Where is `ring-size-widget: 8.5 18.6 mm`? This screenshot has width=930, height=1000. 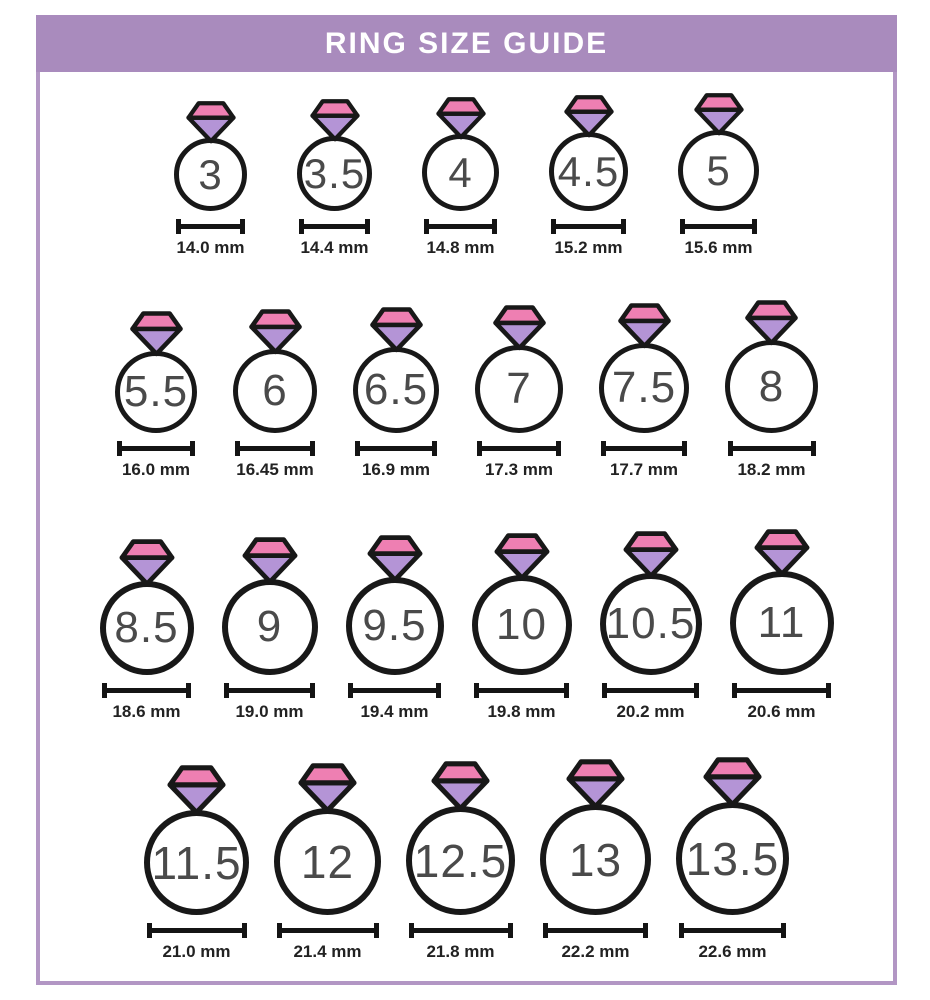 ring-size-widget: 8.5 18.6 mm is located at coordinates (147, 630).